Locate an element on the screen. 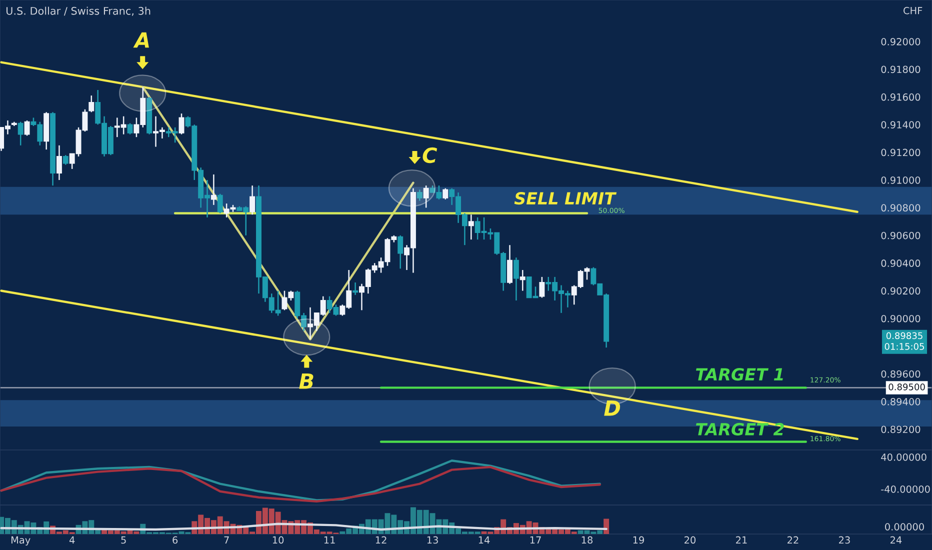  annotation: A is located at coordinates (141, 40).